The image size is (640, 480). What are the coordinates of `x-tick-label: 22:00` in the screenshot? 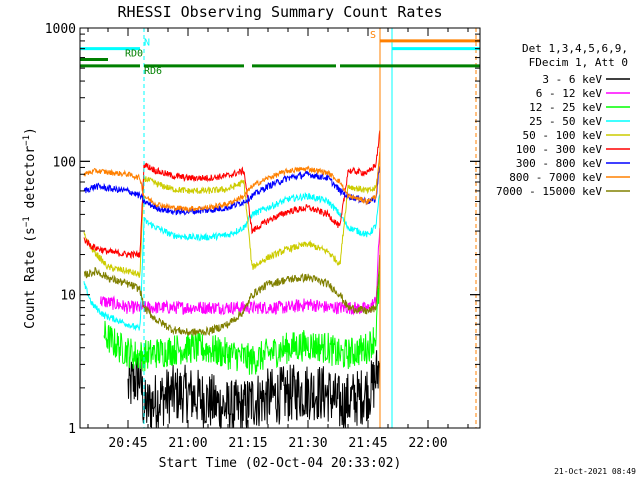 It's located at (427, 443).